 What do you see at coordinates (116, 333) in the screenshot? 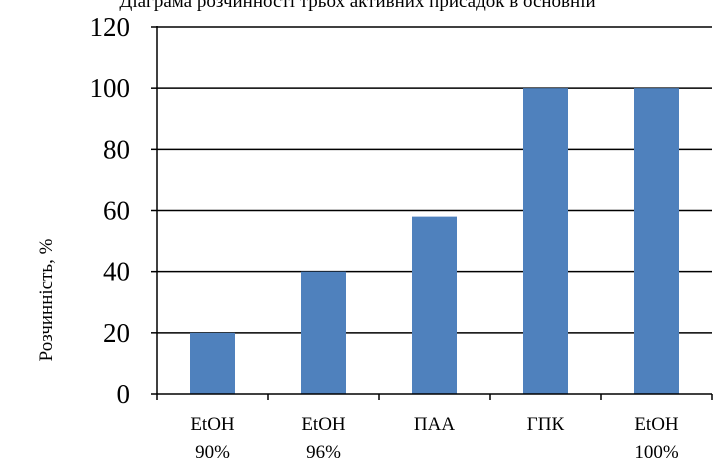
I see `y-tick-label: 20` at bounding box center [116, 333].